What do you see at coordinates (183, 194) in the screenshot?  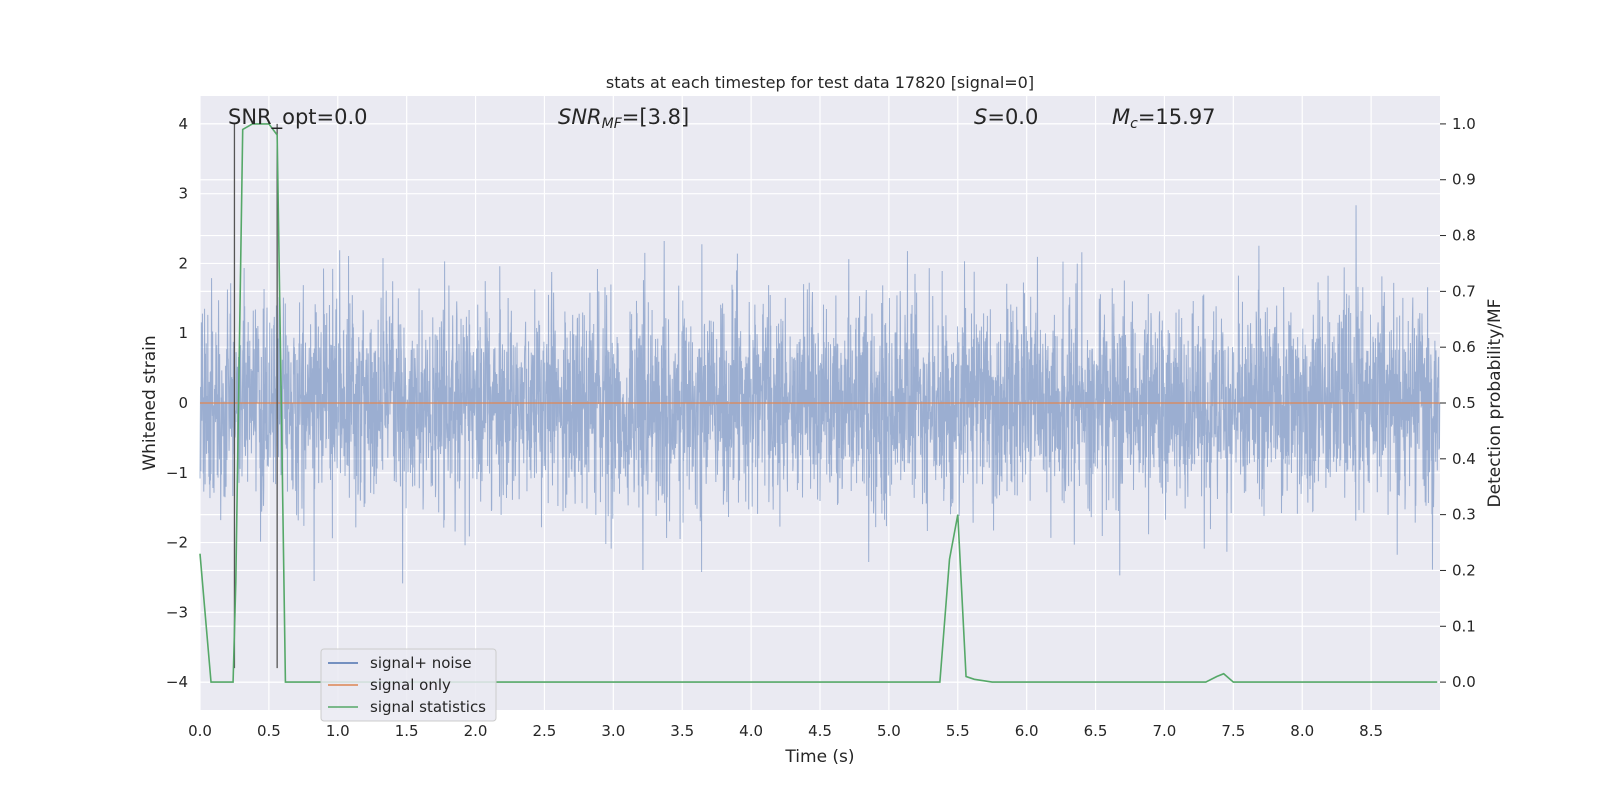 I see `y-tick-label: 3` at bounding box center [183, 194].